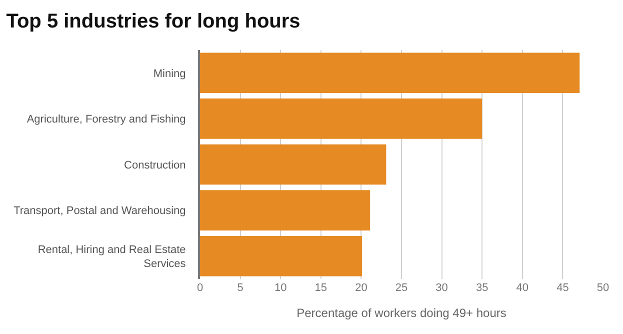  What do you see at coordinates (280, 288) in the screenshot?
I see `x-tick-label: 10` at bounding box center [280, 288].